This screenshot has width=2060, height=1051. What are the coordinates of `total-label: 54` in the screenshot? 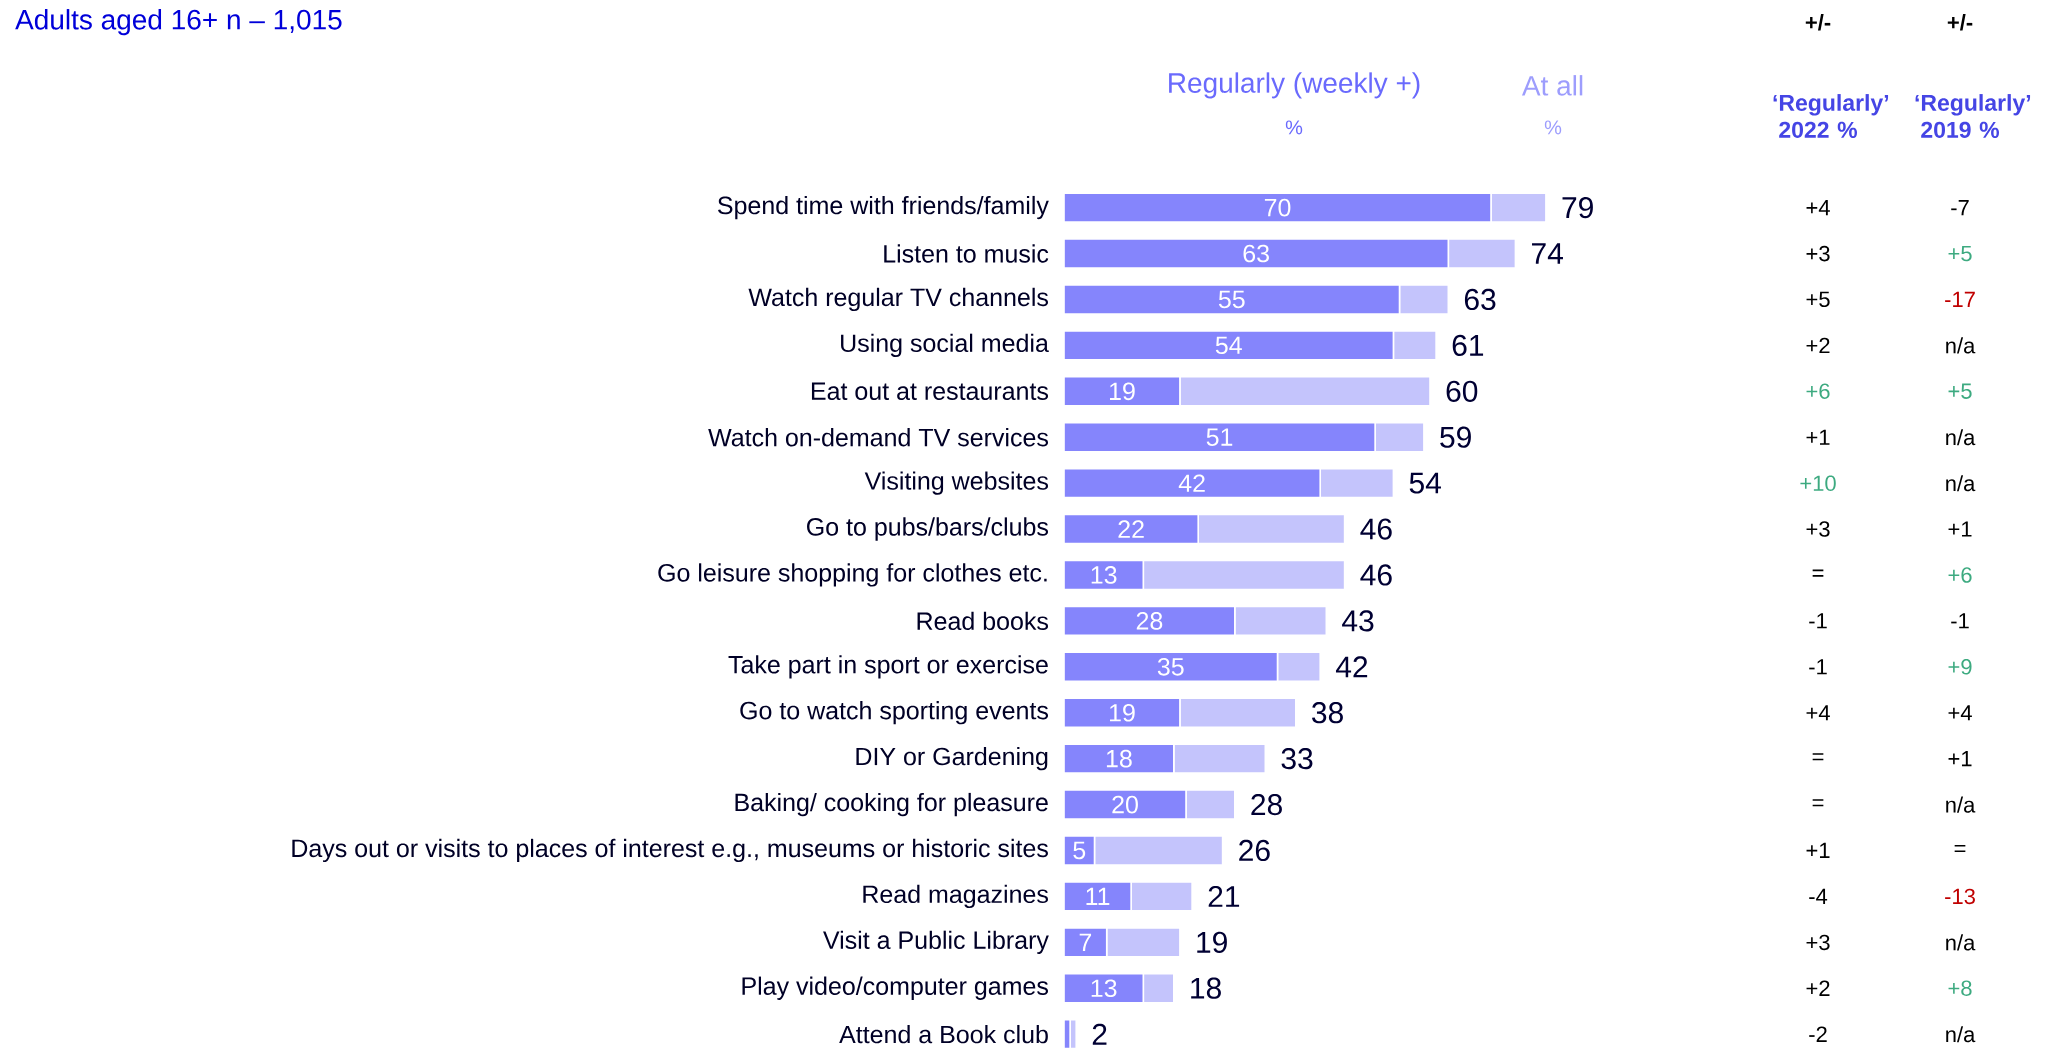 It's located at (1425, 483).